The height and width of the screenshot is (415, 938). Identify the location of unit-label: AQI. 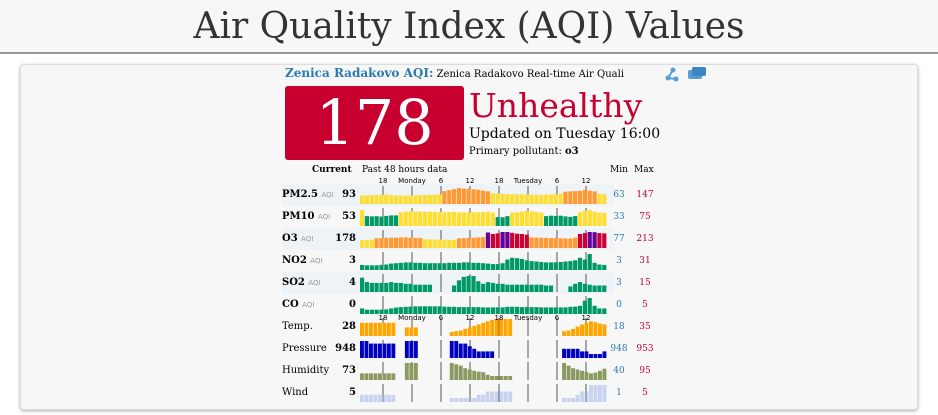
(324, 217).